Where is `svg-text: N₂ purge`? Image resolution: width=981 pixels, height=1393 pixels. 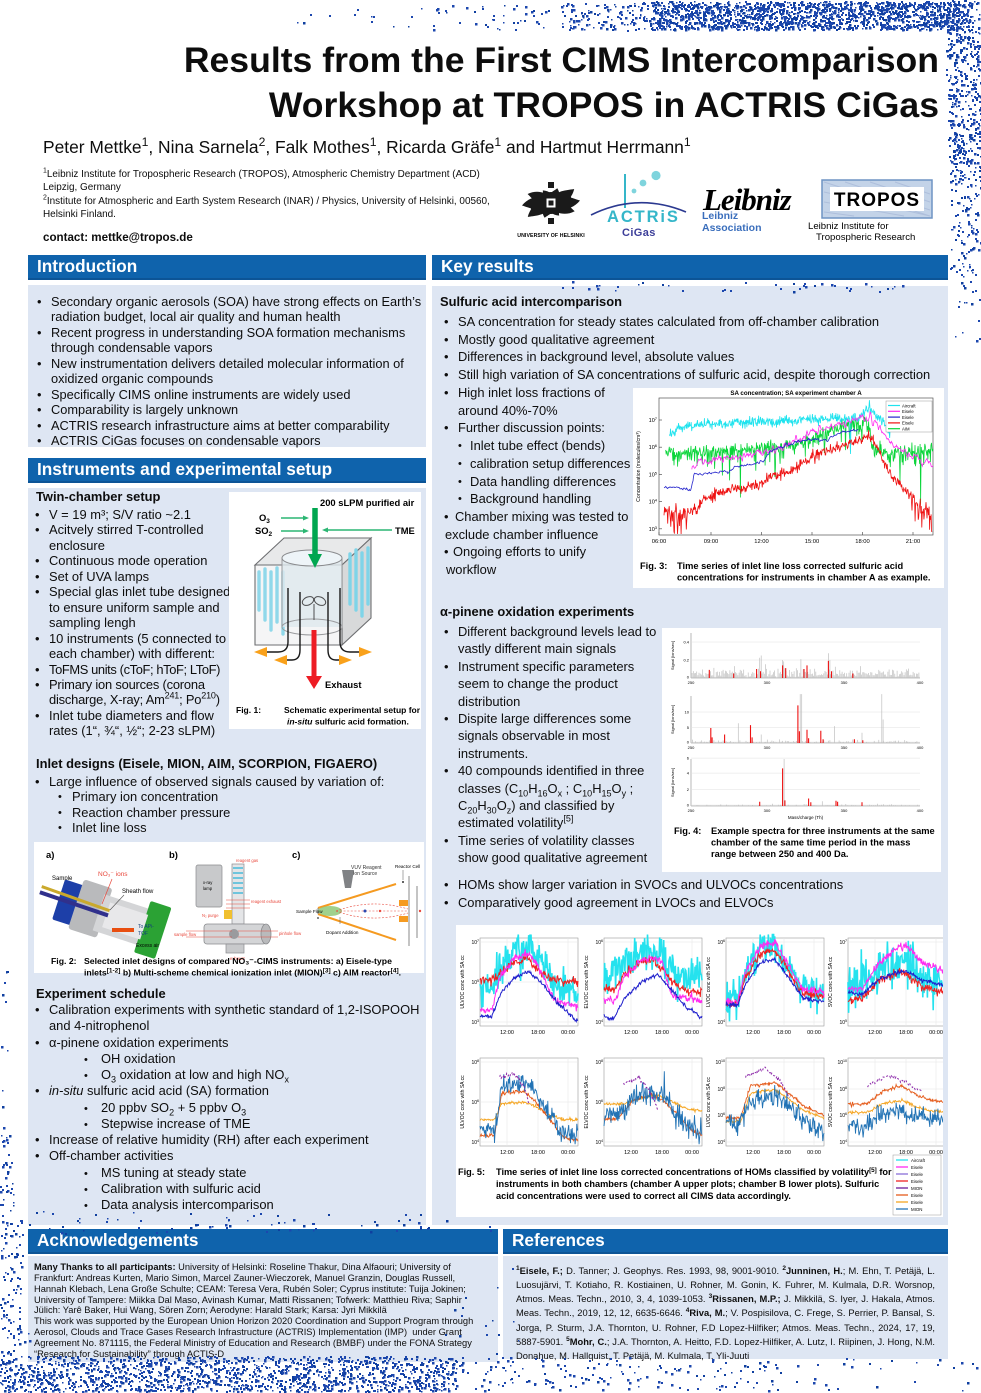
svg-text: N₂ purge is located at coordinates (210, 915).